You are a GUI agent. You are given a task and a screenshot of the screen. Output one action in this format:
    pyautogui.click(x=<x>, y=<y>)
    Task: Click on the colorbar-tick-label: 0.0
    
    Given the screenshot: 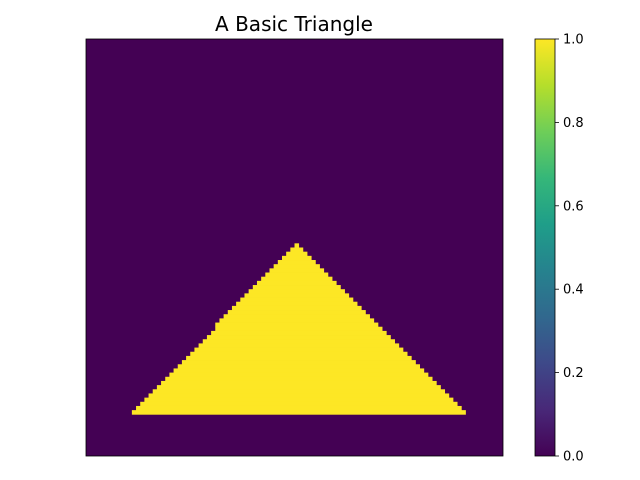 What is the action you would take?
    pyautogui.click(x=573, y=457)
    